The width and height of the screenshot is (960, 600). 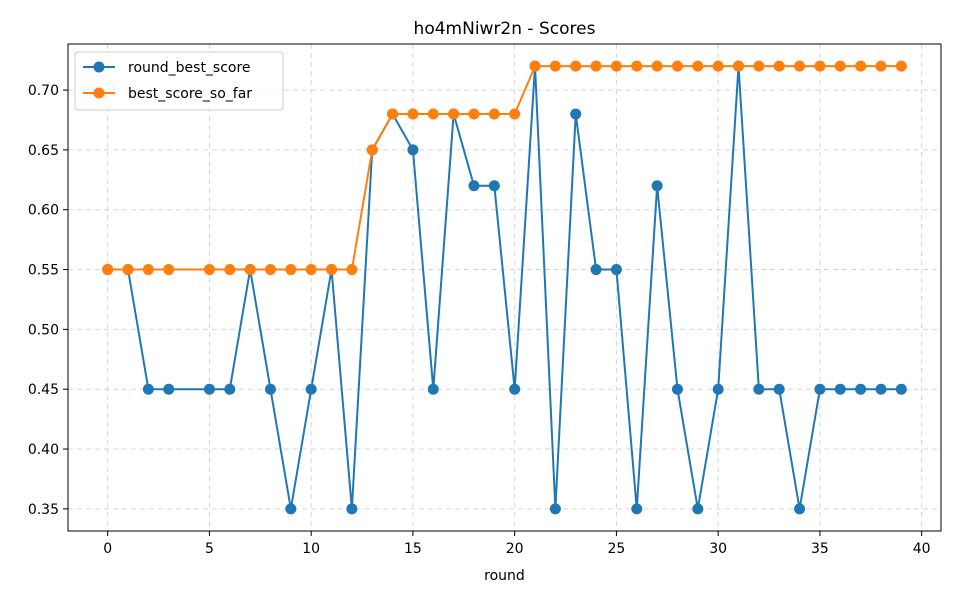 What do you see at coordinates (43, 390) in the screenshot?
I see `y-tick-label: 0.45` at bounding box center [43, 390].